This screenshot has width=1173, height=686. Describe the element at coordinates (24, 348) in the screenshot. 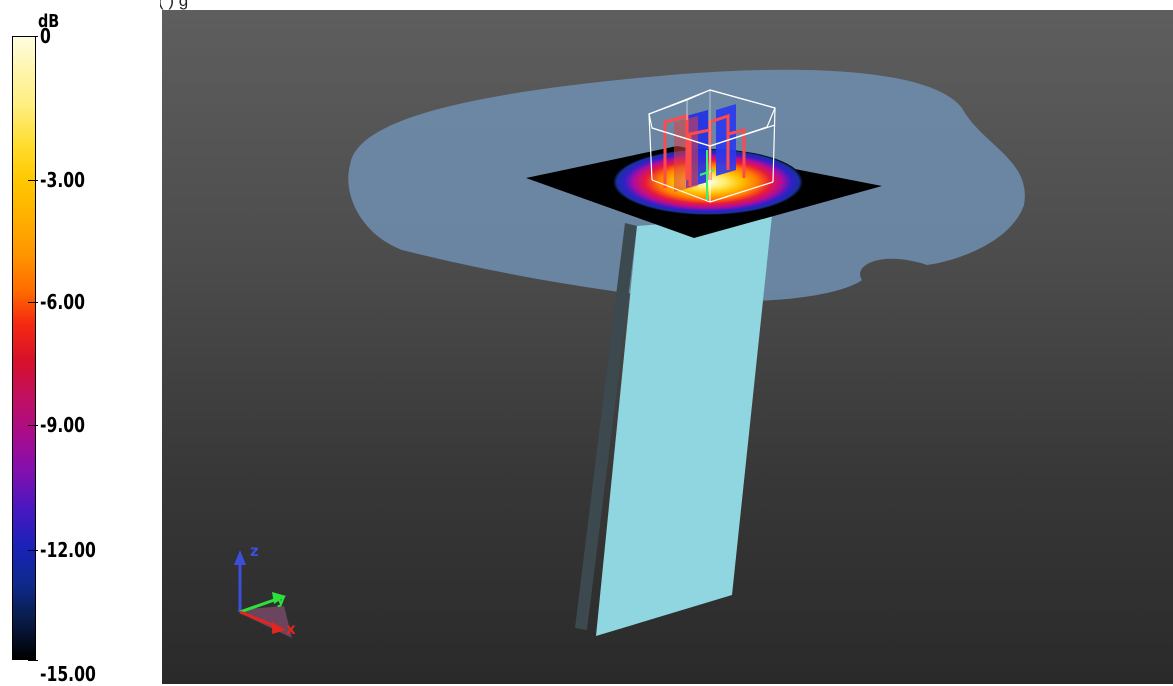

I see `colorbar-gradient` at that location.